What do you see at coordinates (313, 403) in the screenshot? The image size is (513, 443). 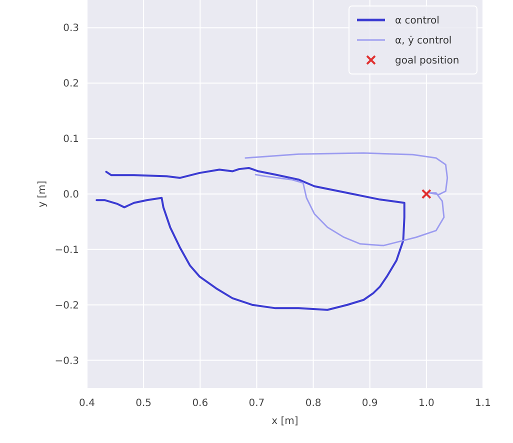 I see `x-tick-label: 0.8` at bounding box center [313, 403].